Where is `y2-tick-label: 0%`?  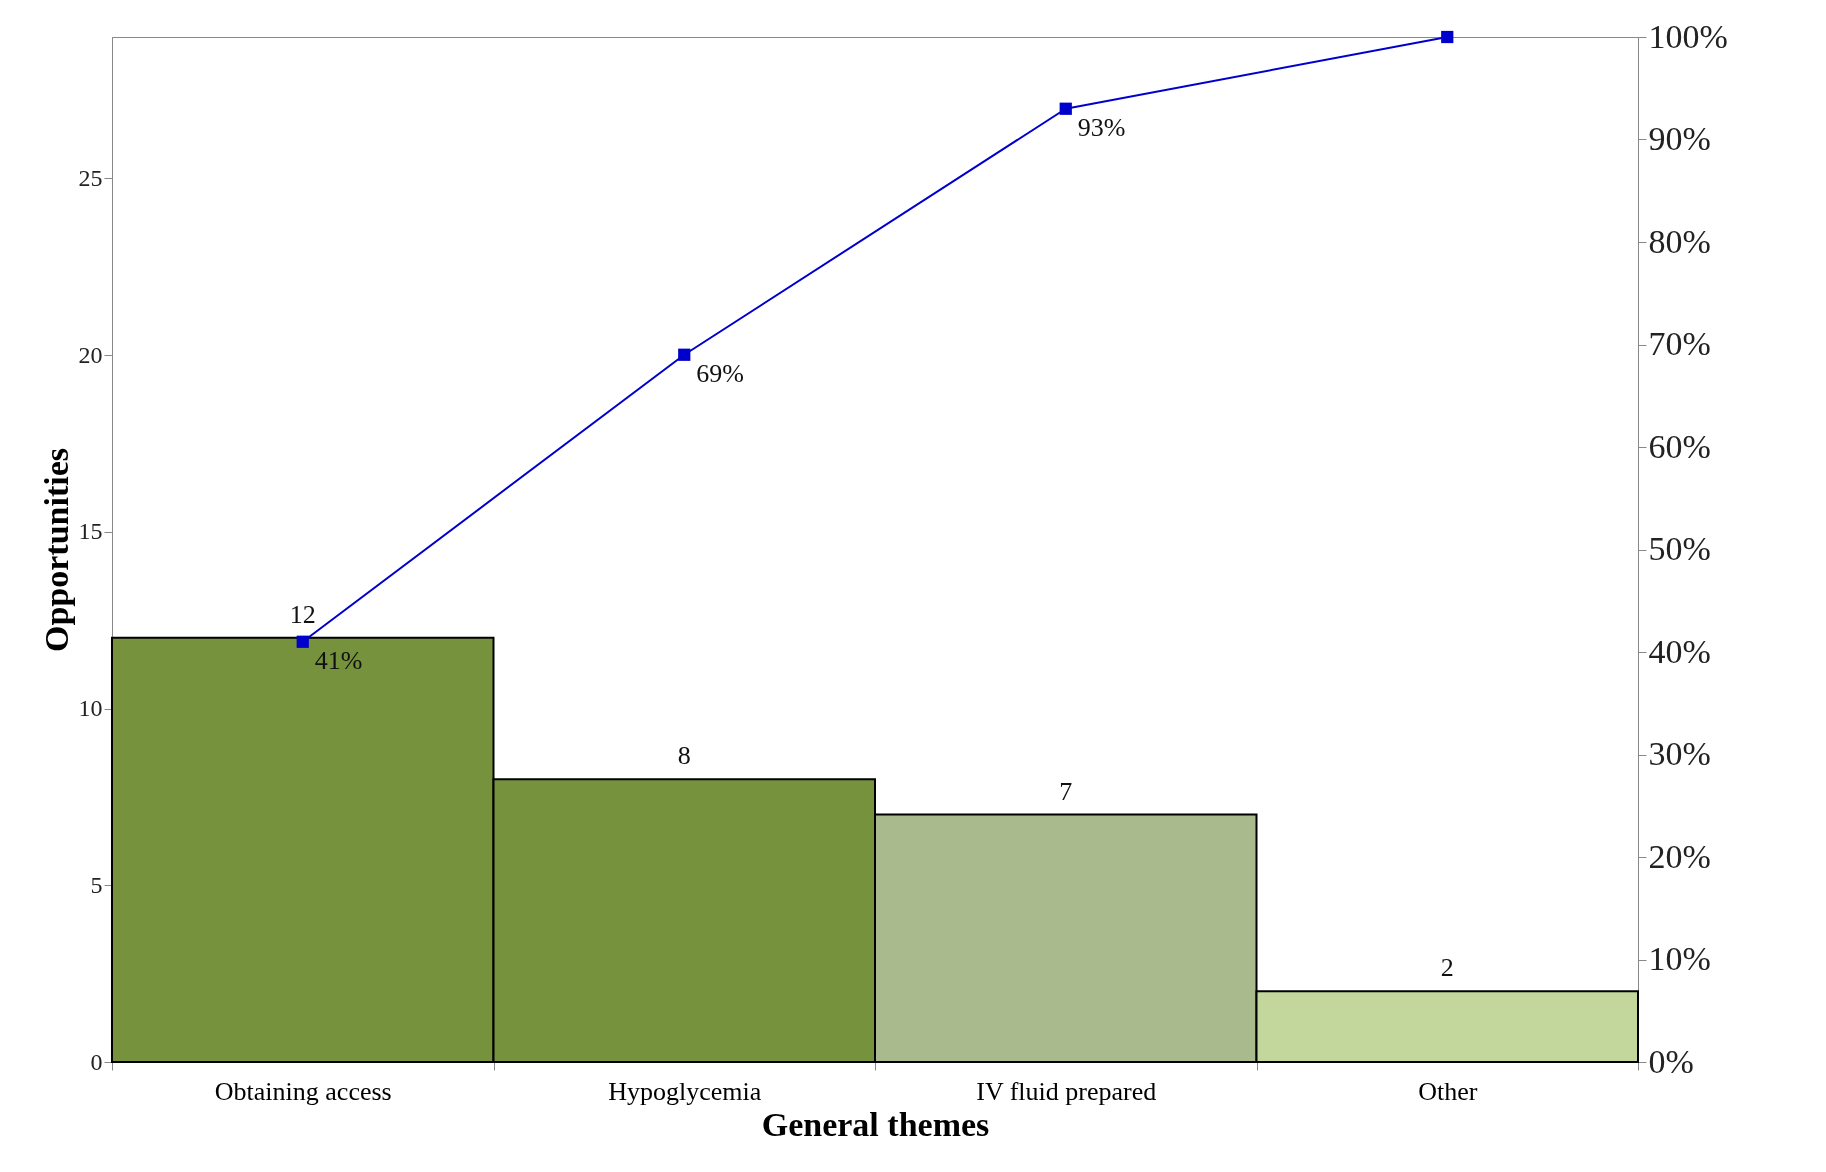 y2-tick-label: 0% is located at coordinates (1671, 1061).